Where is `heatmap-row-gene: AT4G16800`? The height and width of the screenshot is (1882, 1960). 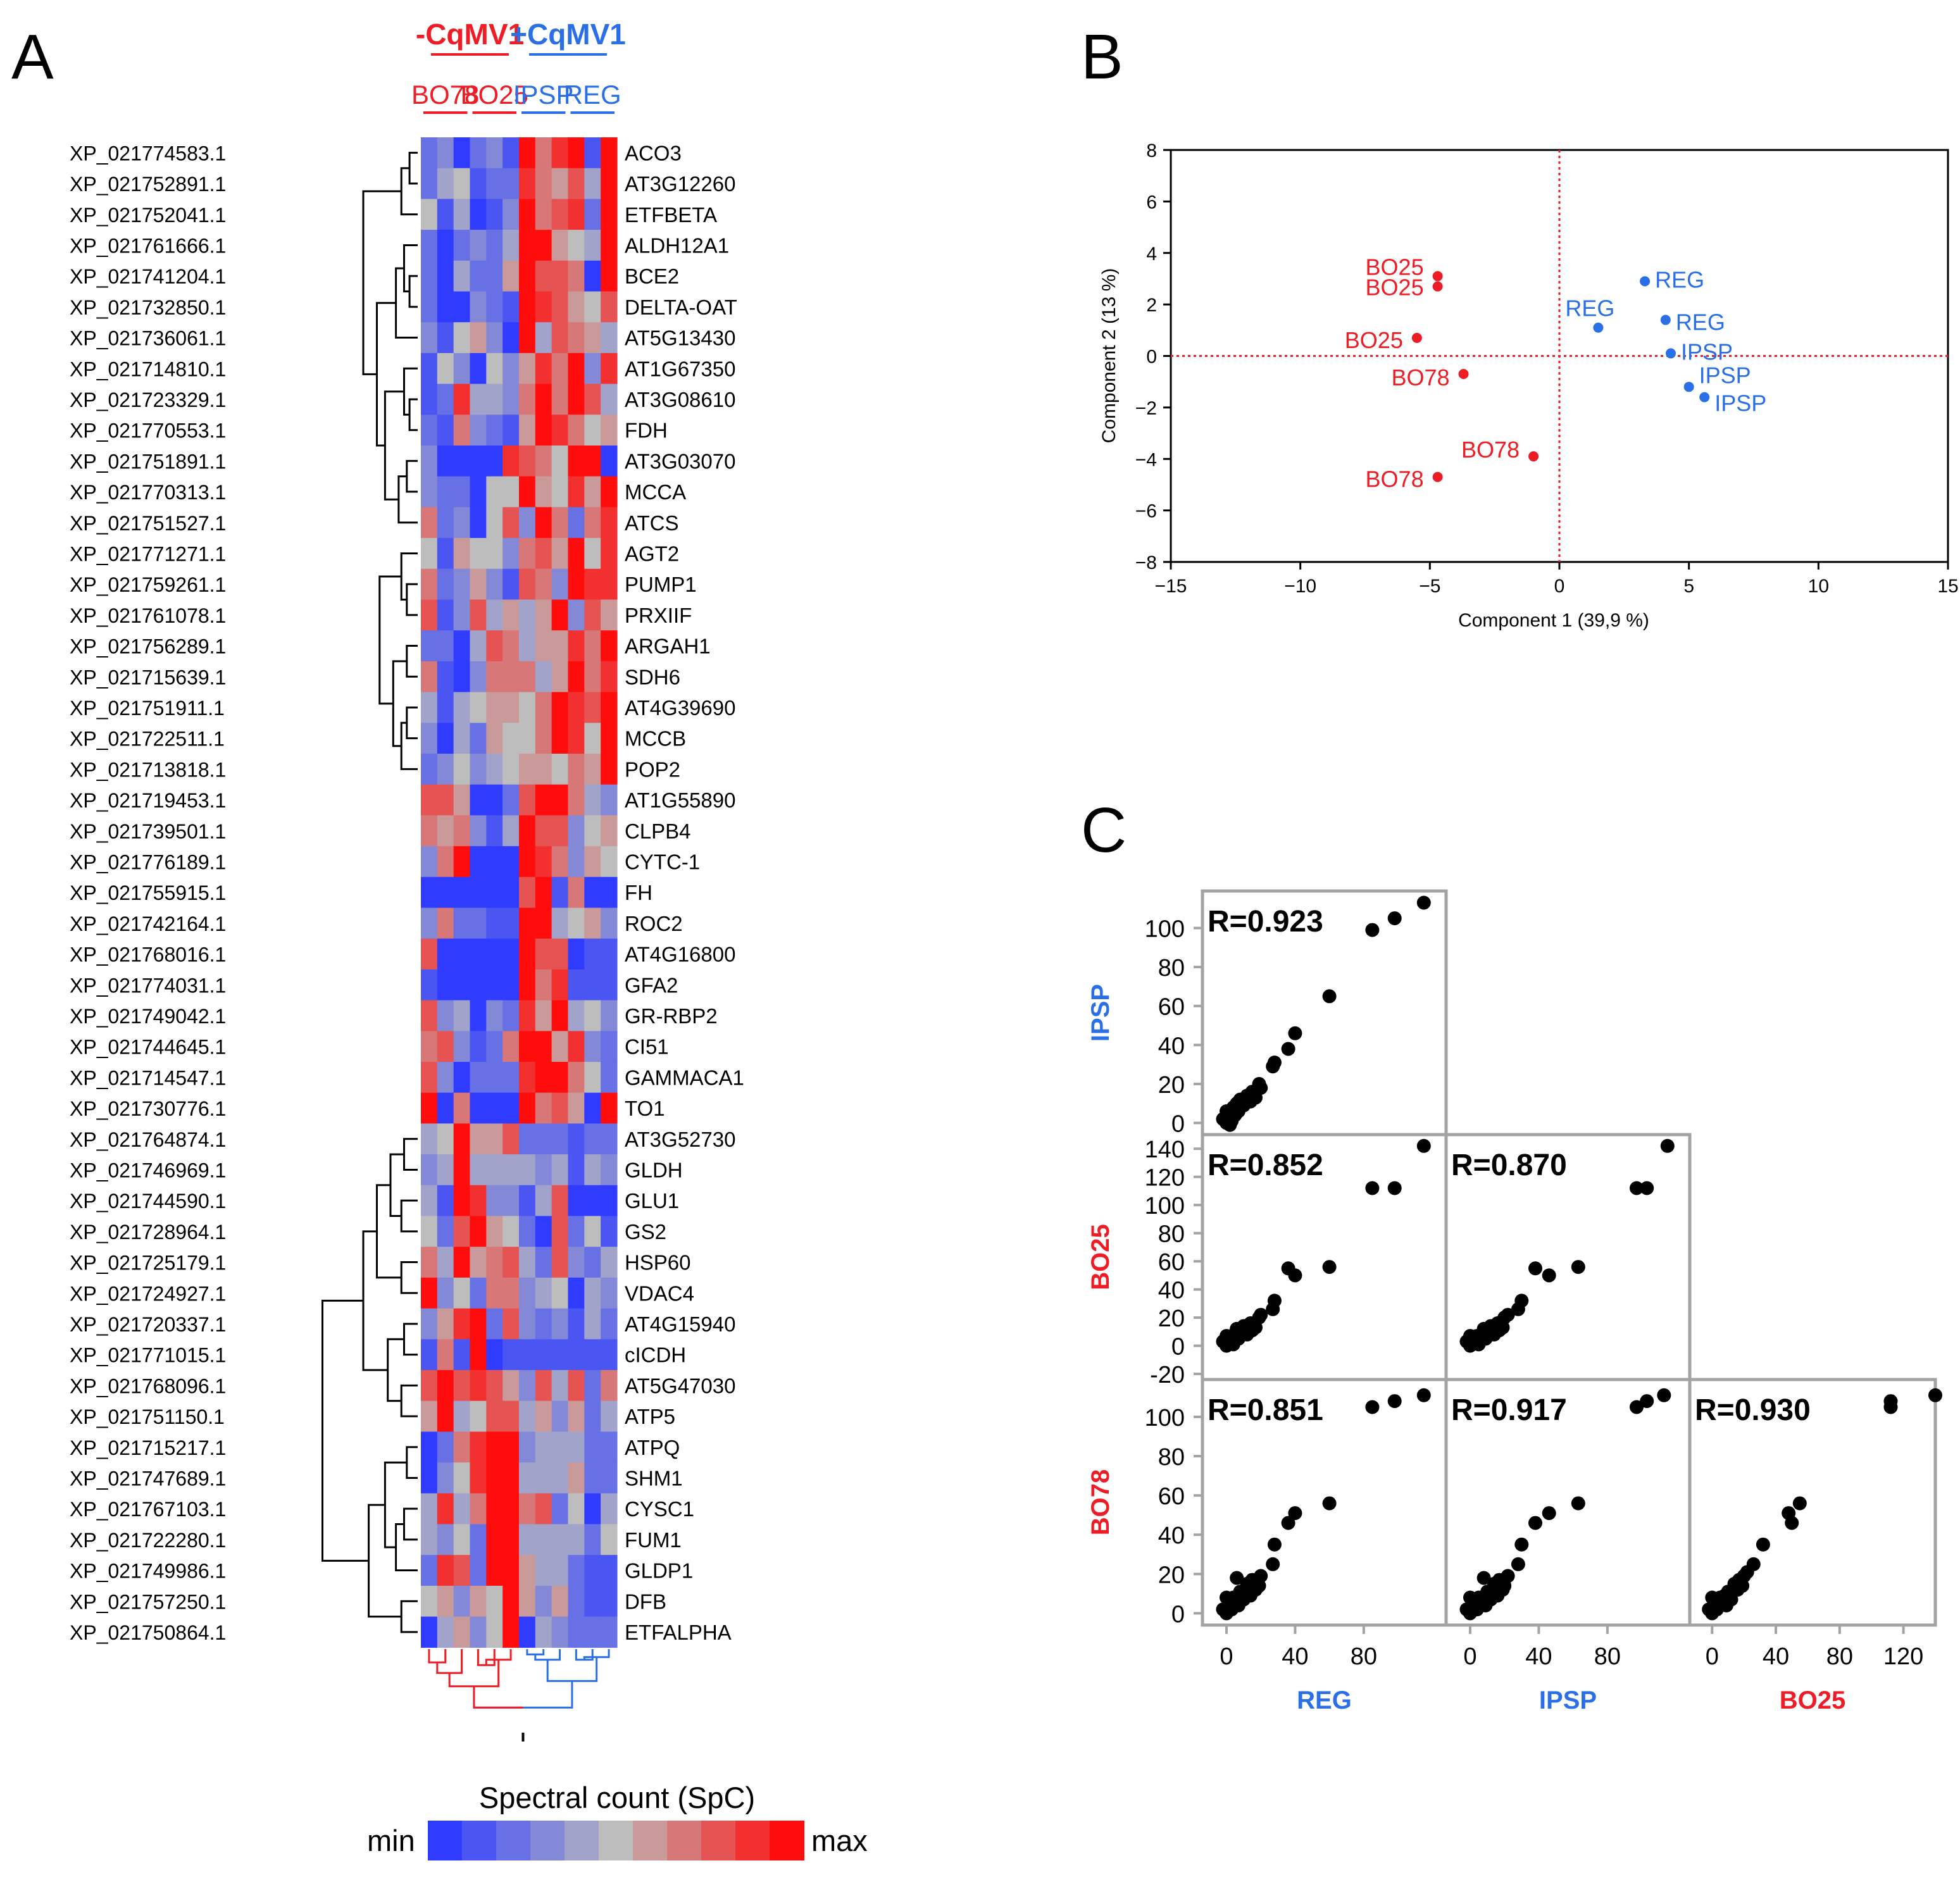
heatmap-row-gene: AT4G16800 is located at coordinates (680, 954).